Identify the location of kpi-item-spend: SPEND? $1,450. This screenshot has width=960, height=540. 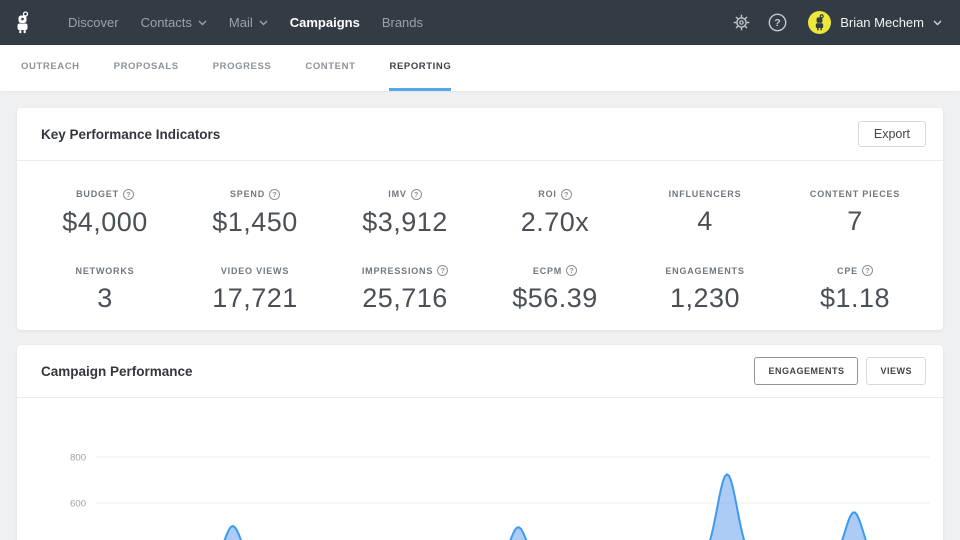
(255, 211).